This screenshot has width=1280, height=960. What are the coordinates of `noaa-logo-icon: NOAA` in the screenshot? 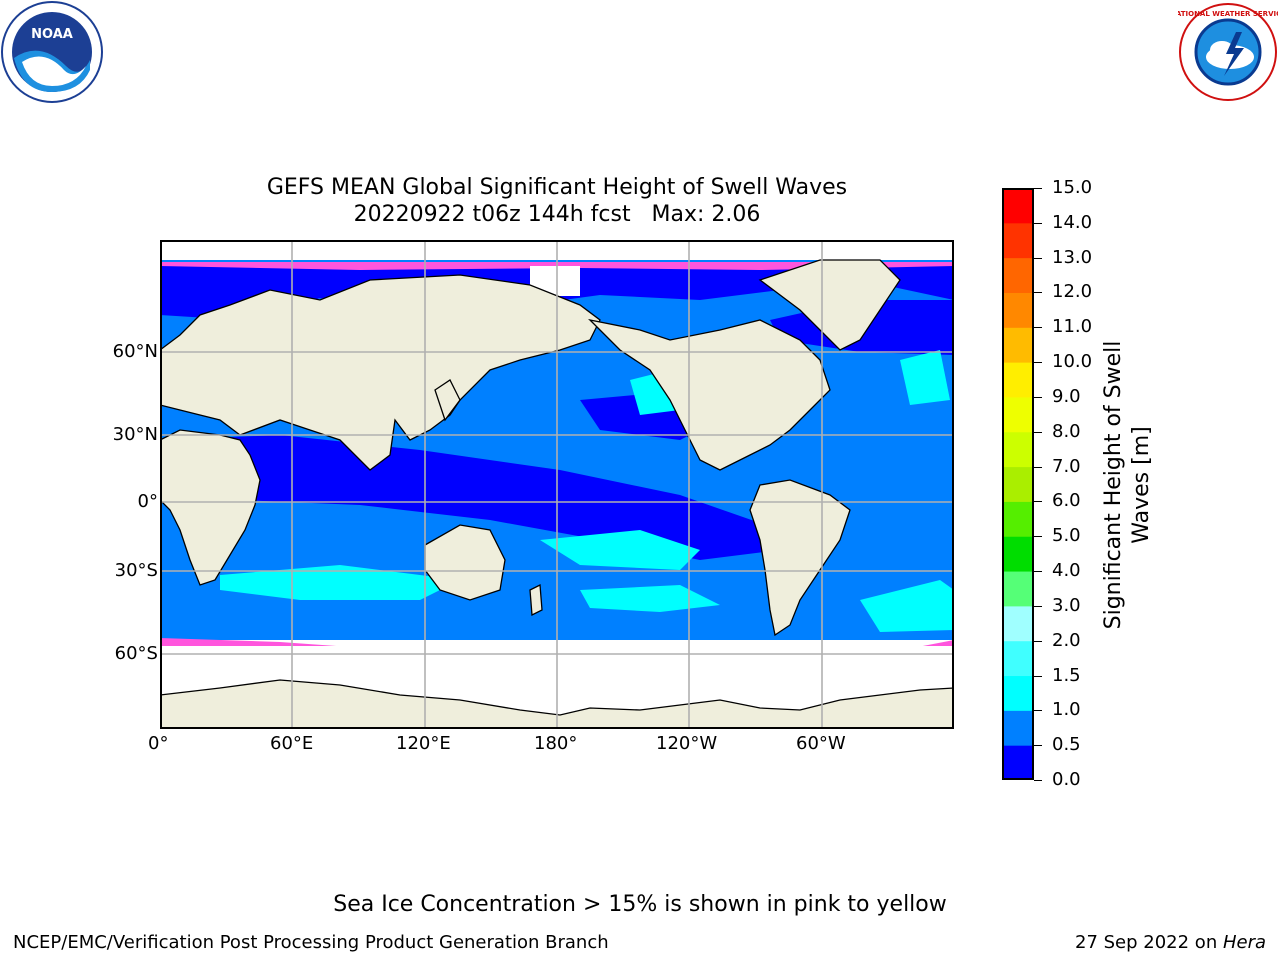 It's located at (52, 52).